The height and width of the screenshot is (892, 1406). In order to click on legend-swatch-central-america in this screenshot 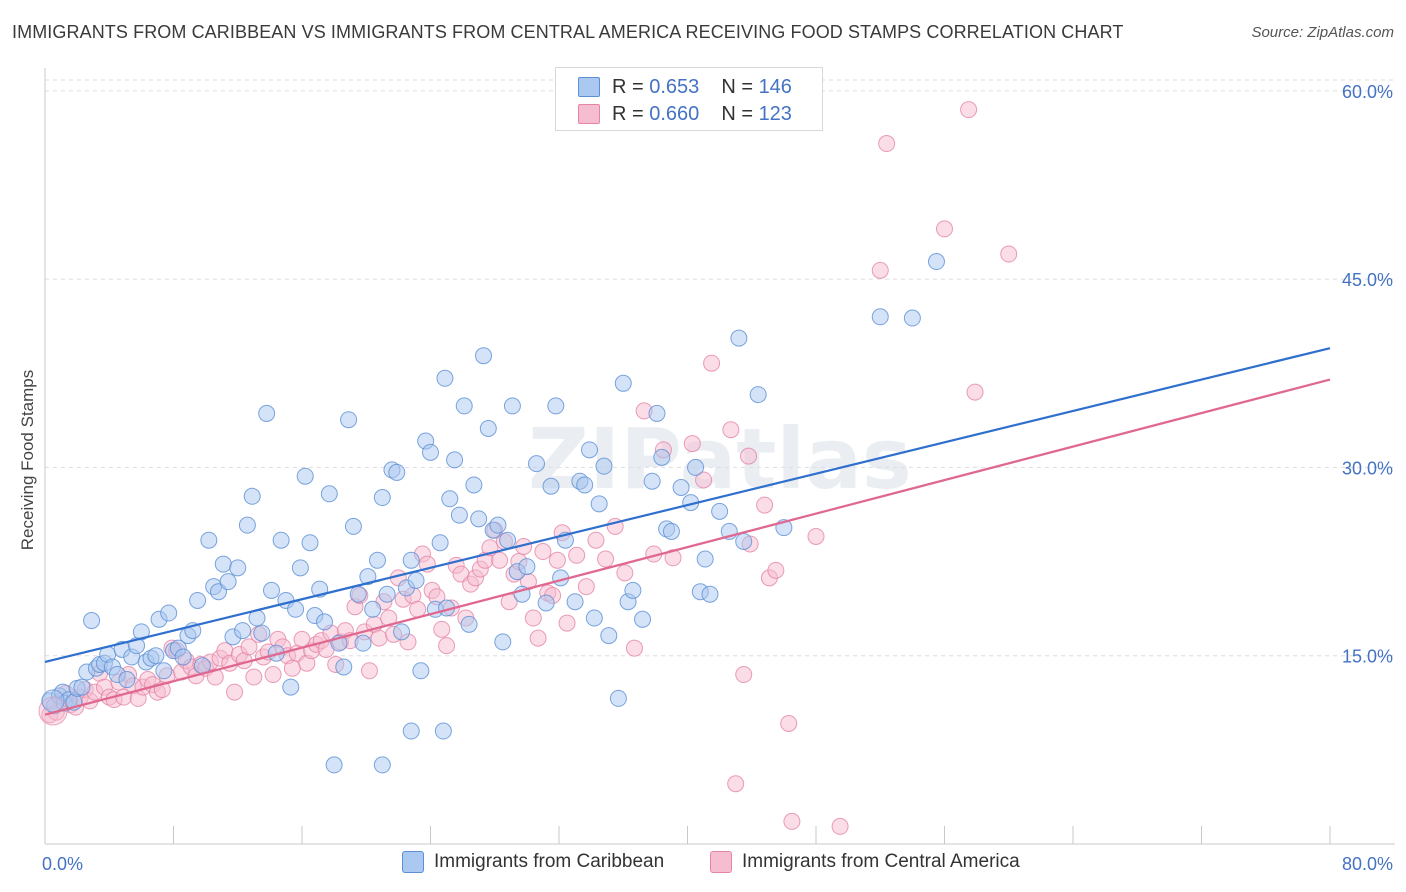, I will do `click(589, 114)`.